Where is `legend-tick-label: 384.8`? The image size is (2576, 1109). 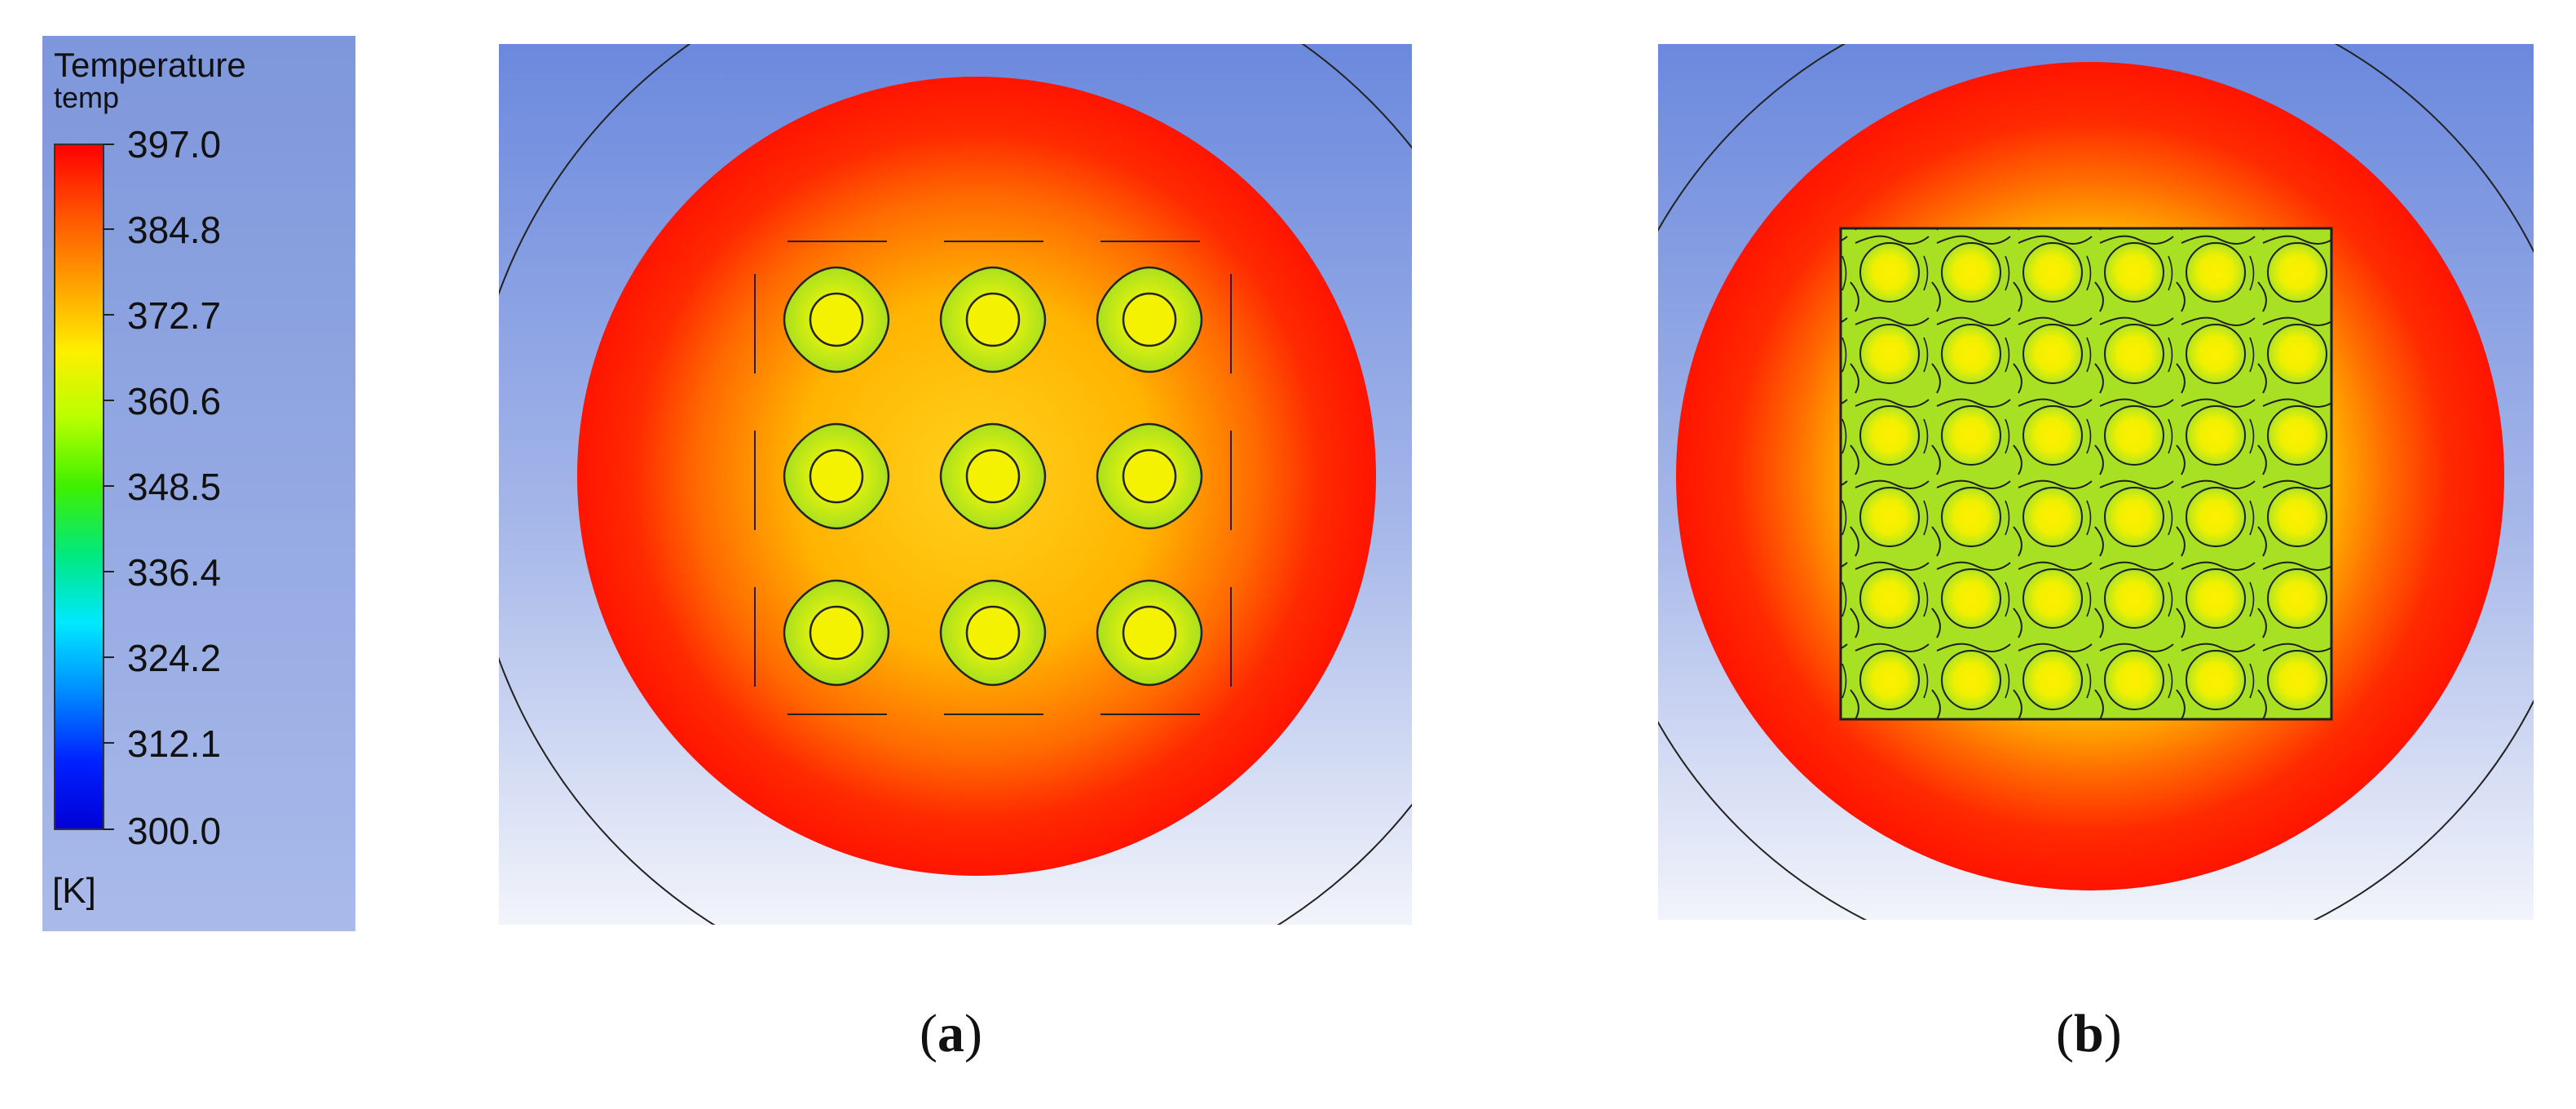 legend-tick-label: 384.8 is located at coordinates (174, 230).